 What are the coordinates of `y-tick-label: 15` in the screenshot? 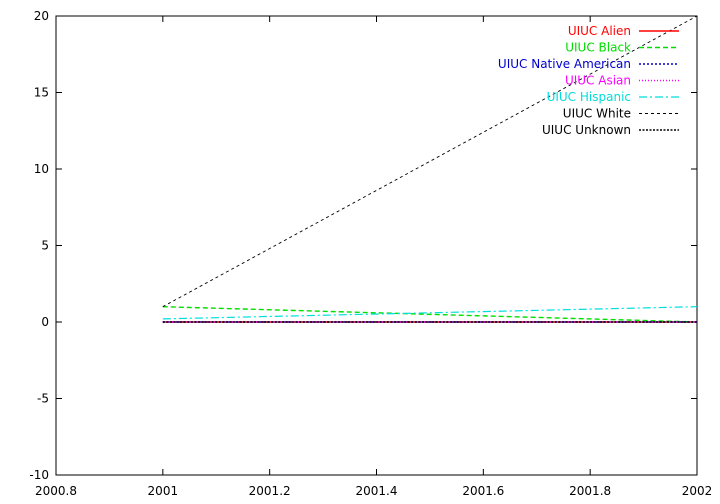 It's located at (41, 93).